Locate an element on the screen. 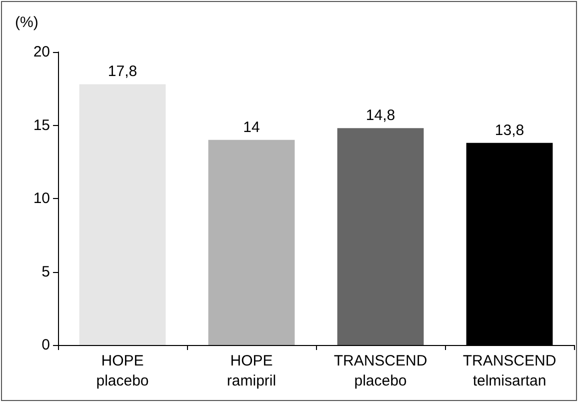  x-tick-label: HOPE ramipril is located at coordinates (251, 371).